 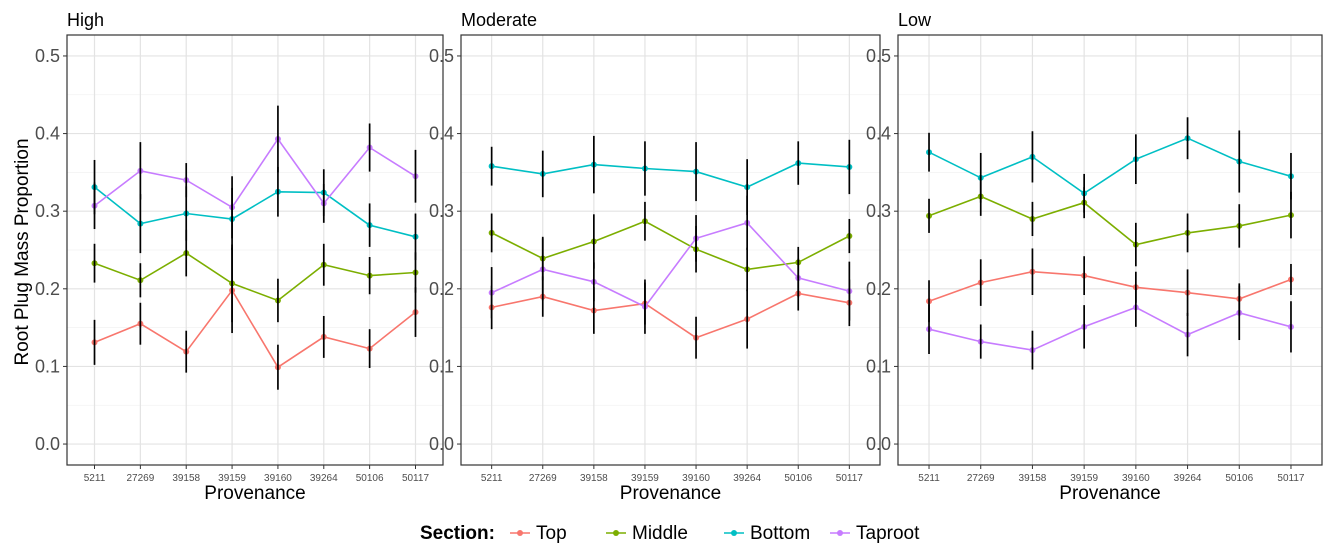 I want to click on legend-title: Section:, so click(x=457, y=533).